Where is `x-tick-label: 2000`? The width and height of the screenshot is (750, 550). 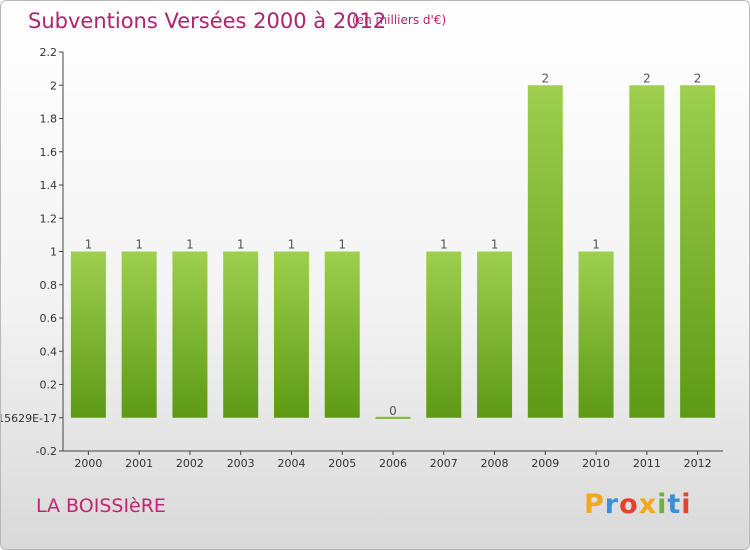 x-tick-label: 2000 is located at coordinates (88, 463).